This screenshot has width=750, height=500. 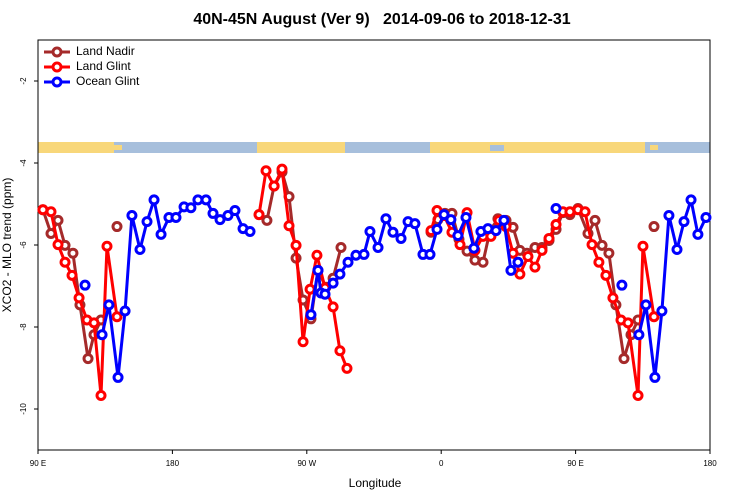 I want to click on y-tick-label: -4, so click(x=23, y=163).